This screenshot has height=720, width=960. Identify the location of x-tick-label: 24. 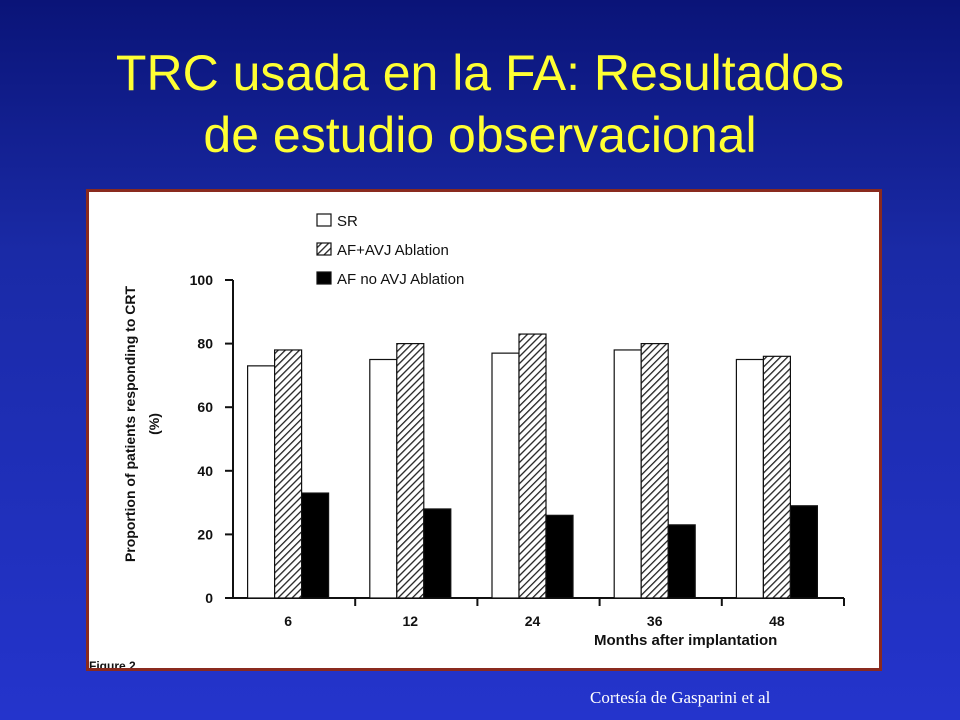
(533, 621).